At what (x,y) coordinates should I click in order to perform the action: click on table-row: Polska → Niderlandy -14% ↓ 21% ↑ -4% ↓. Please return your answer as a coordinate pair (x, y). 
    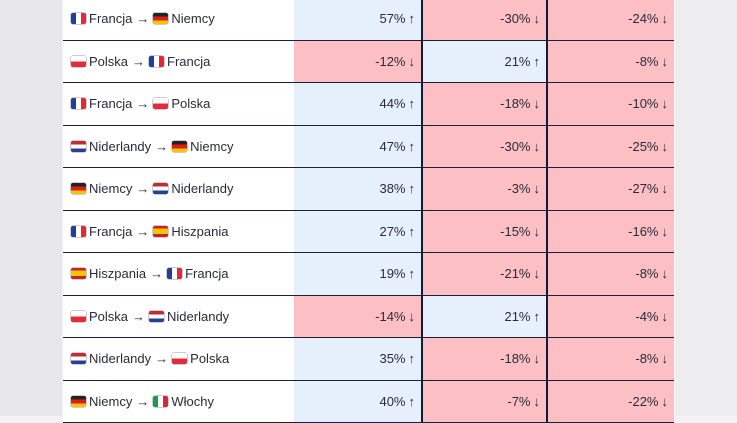
    Looking at the image, I should click on (368, 317).